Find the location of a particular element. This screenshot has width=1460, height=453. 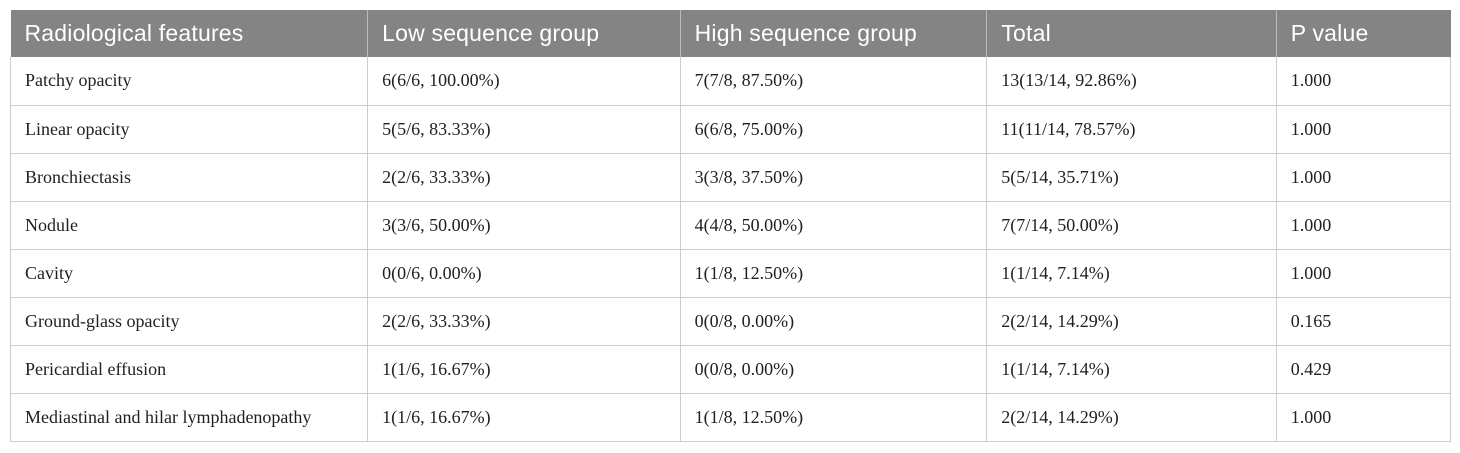

cell-low: 3(3/6, 50.00%) is located at coordinates (524, 225).